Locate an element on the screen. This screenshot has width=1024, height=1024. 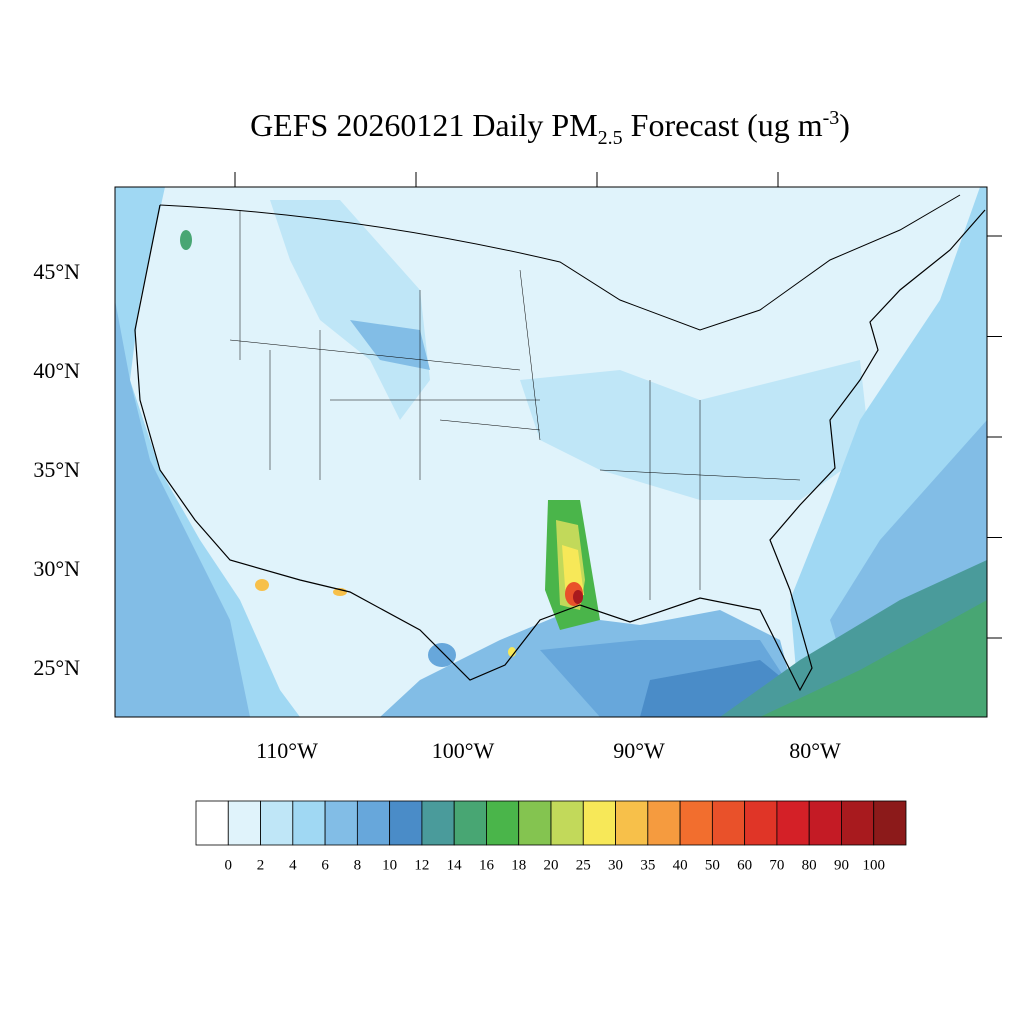
lat-label: 35°N is located at coordinates (56, 469).